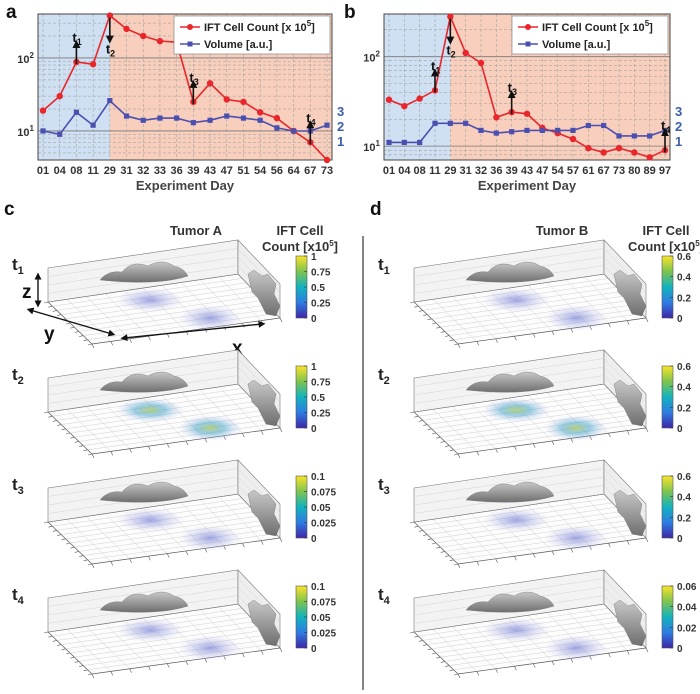 The width and height of the screenshot is (700, 694). I want to click on colorbar-tick-label: 0.04, so click(687, 608).